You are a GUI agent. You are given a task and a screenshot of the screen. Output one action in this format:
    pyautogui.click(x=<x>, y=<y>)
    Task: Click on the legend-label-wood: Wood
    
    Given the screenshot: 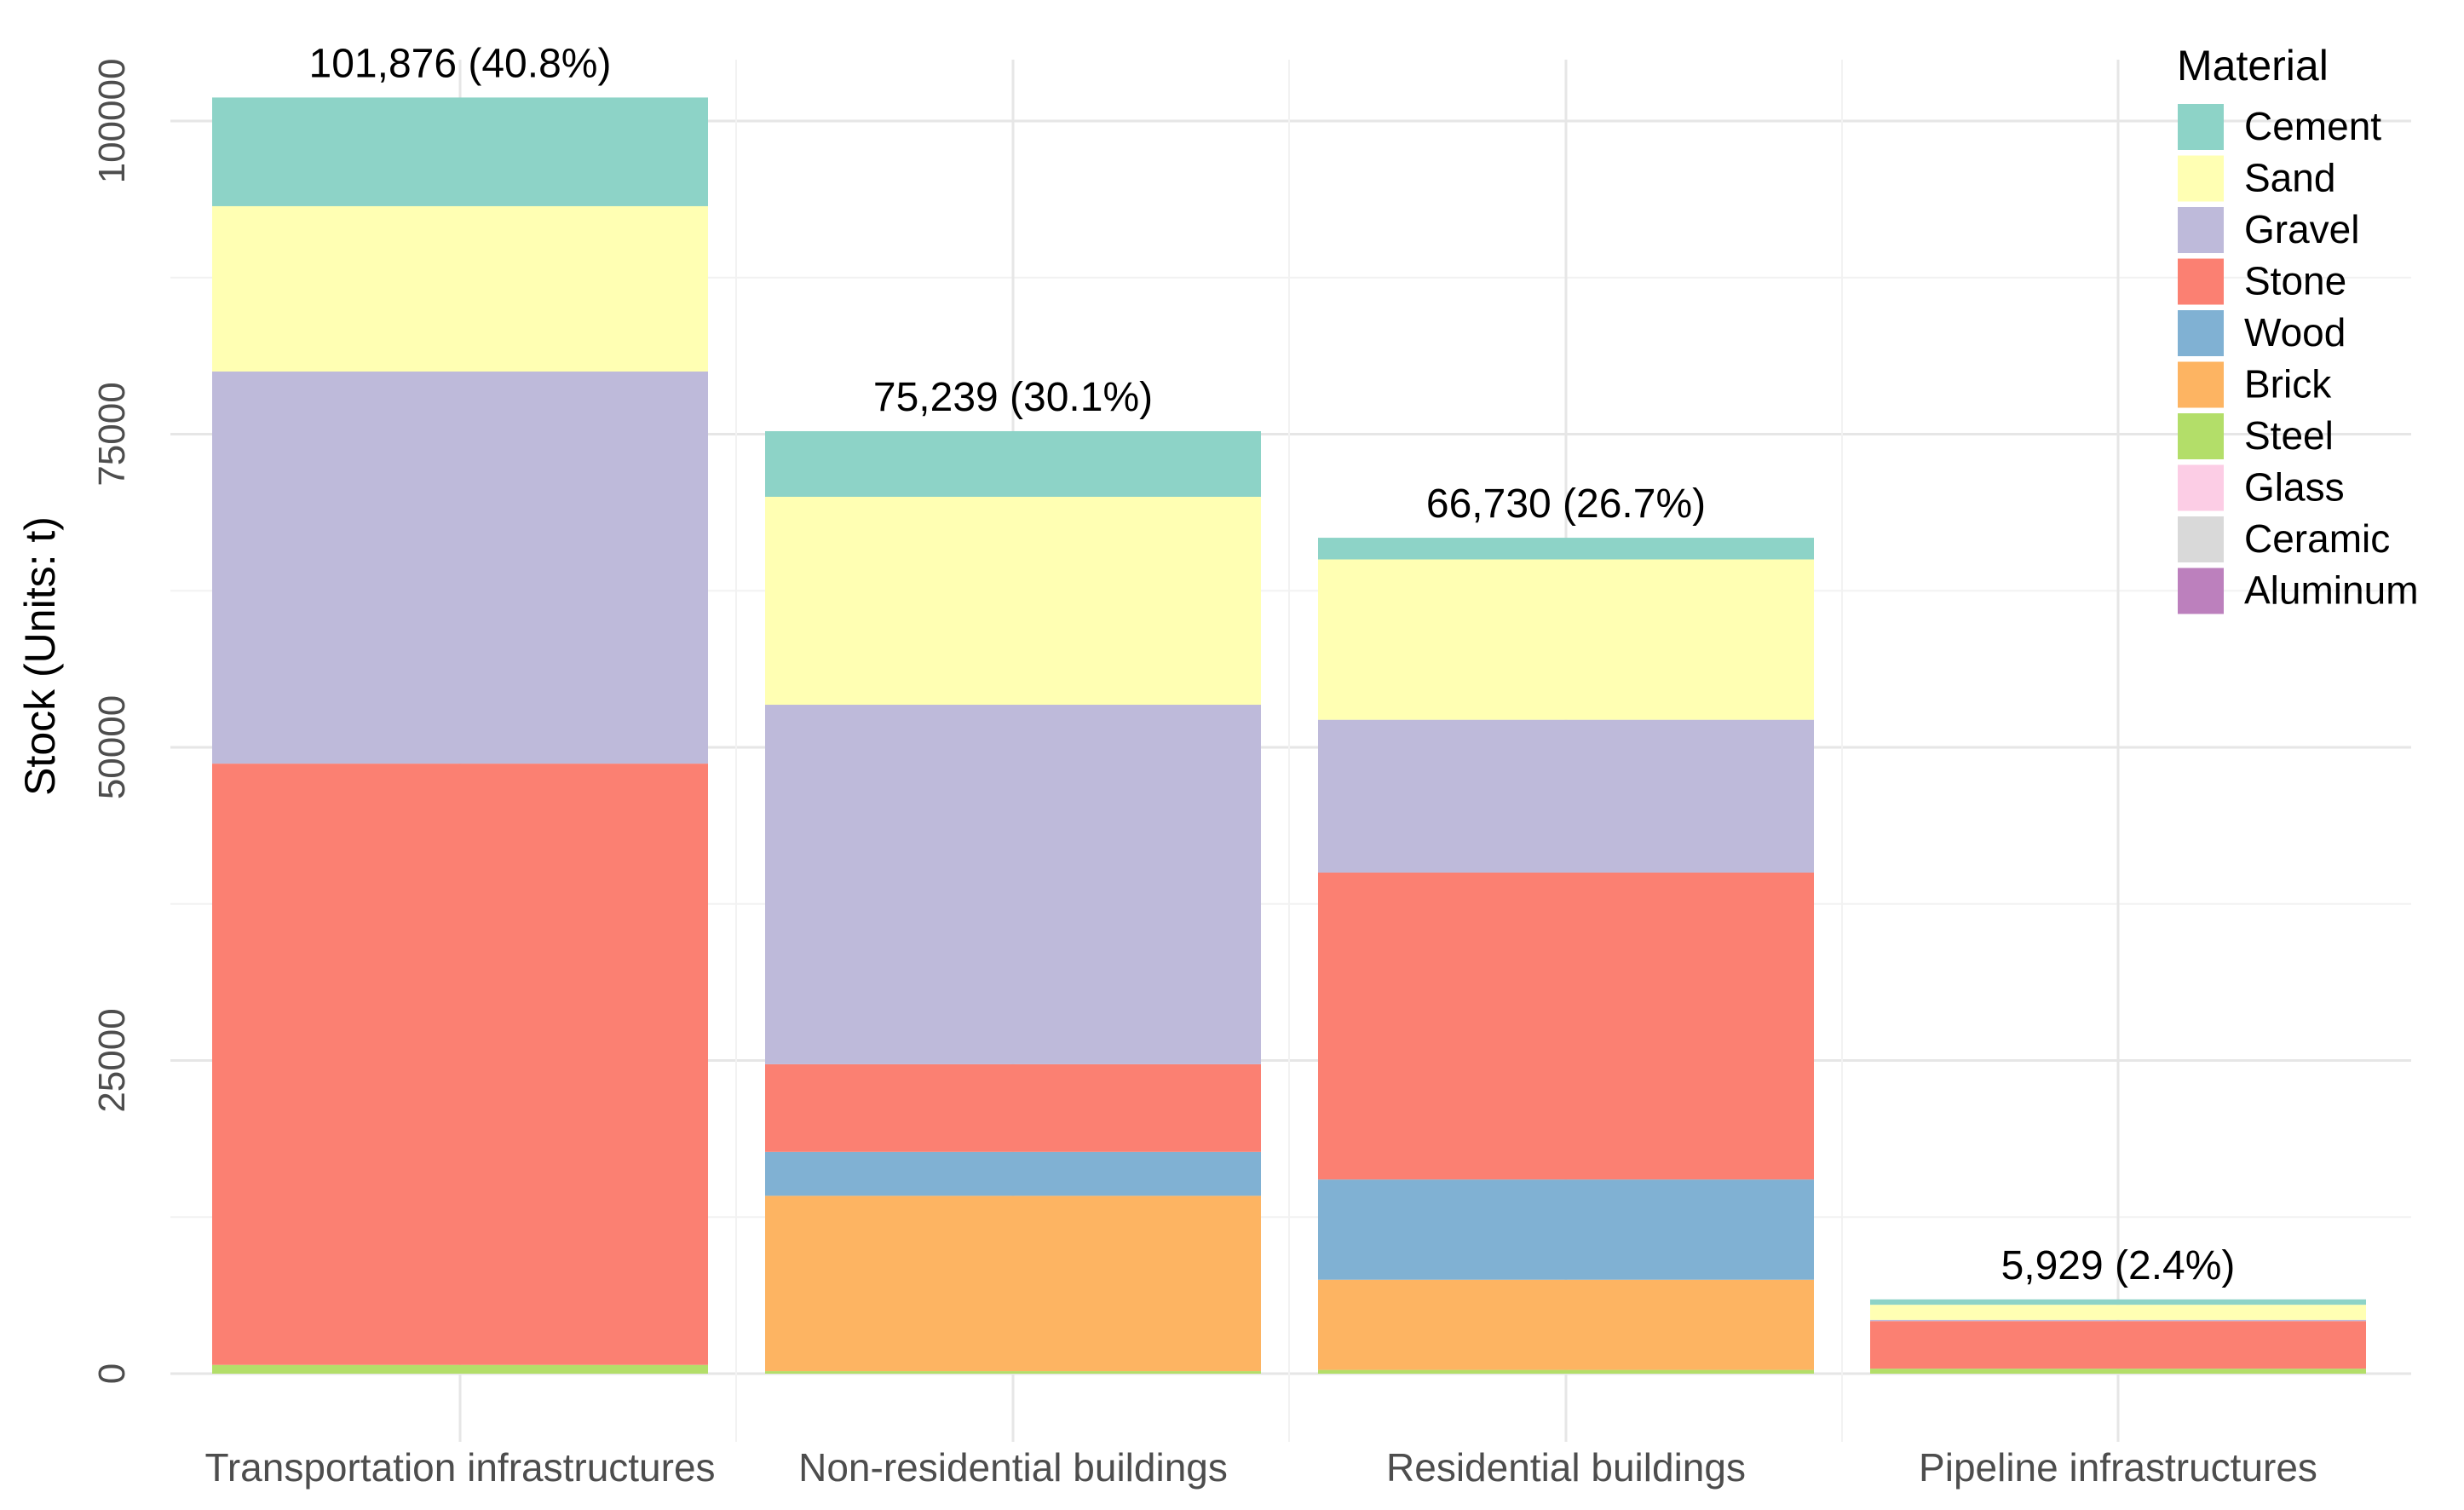 What is the action you would take?
    pyautogui.click(x=2295, y=332)
    